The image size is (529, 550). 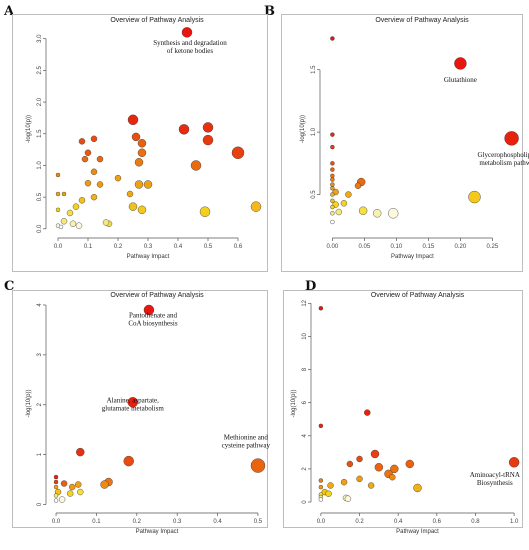 I want to click on y-tick-label: 2.0, so click(x=40, y=101).